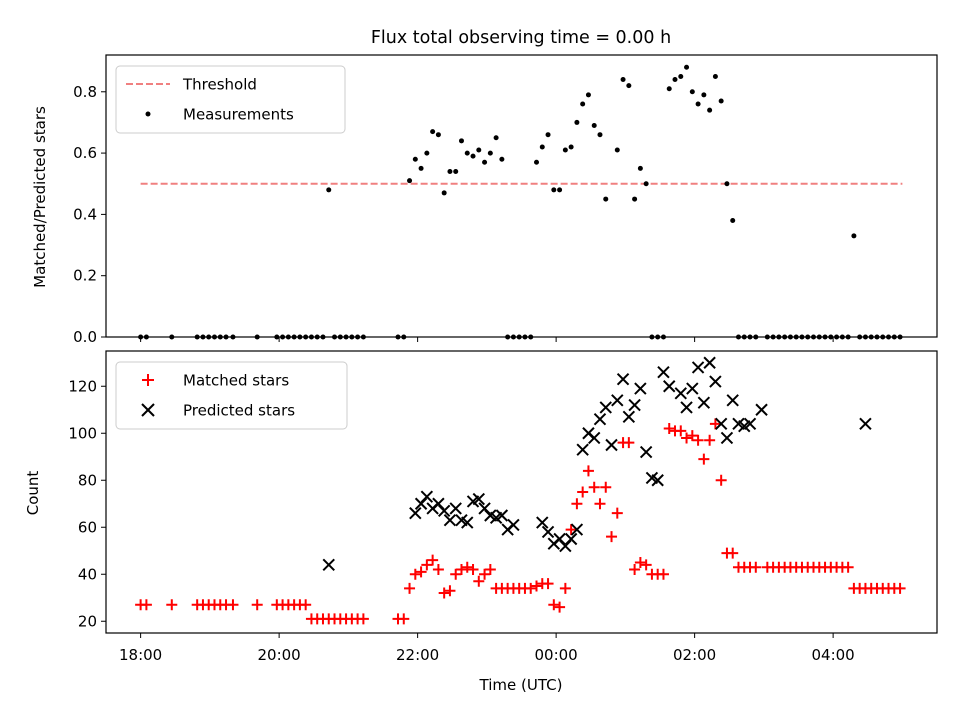  I want to click on bottom-x-axis: 18:00 20:00 22:00 00:00 02:00 04:00, so click(487, 648).